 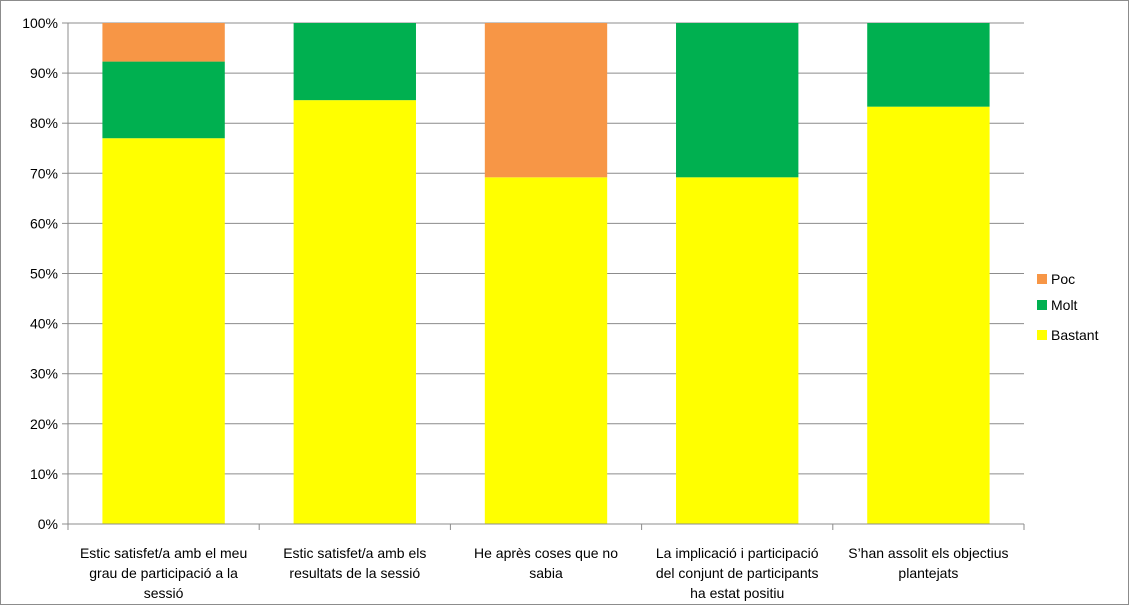 What do you see at coordinates (44, 324) in the screenshot?
I see `y-tick-label: 40%` at bounding box center [44, 324].